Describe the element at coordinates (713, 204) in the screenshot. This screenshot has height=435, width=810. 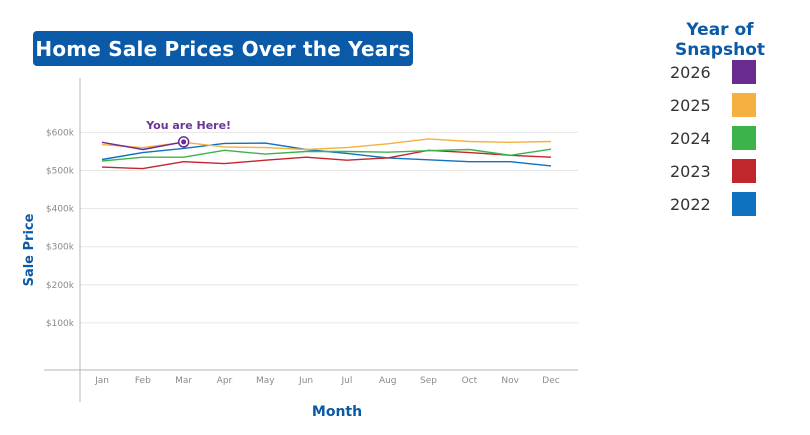
I see `legend-item-2022: 2022` at that location.